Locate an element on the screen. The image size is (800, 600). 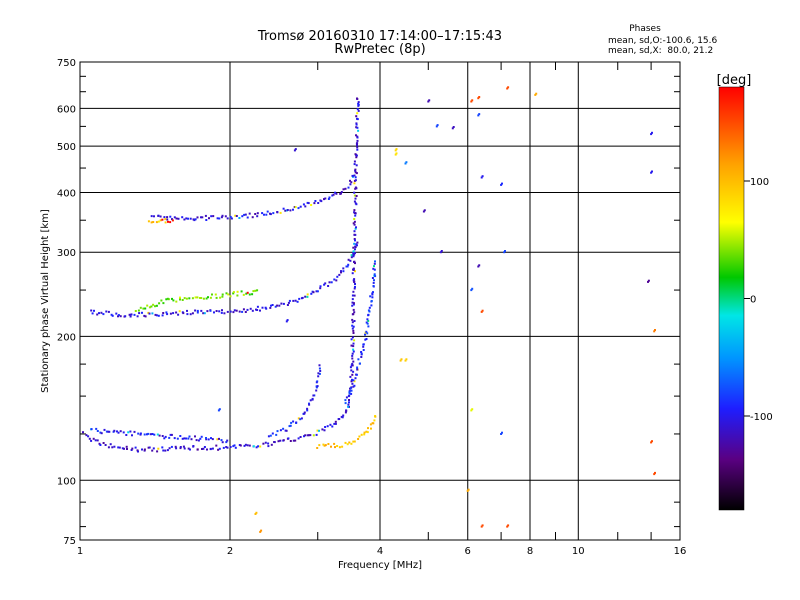
y-tick-label: 200 is located at coordinates (66, 337).